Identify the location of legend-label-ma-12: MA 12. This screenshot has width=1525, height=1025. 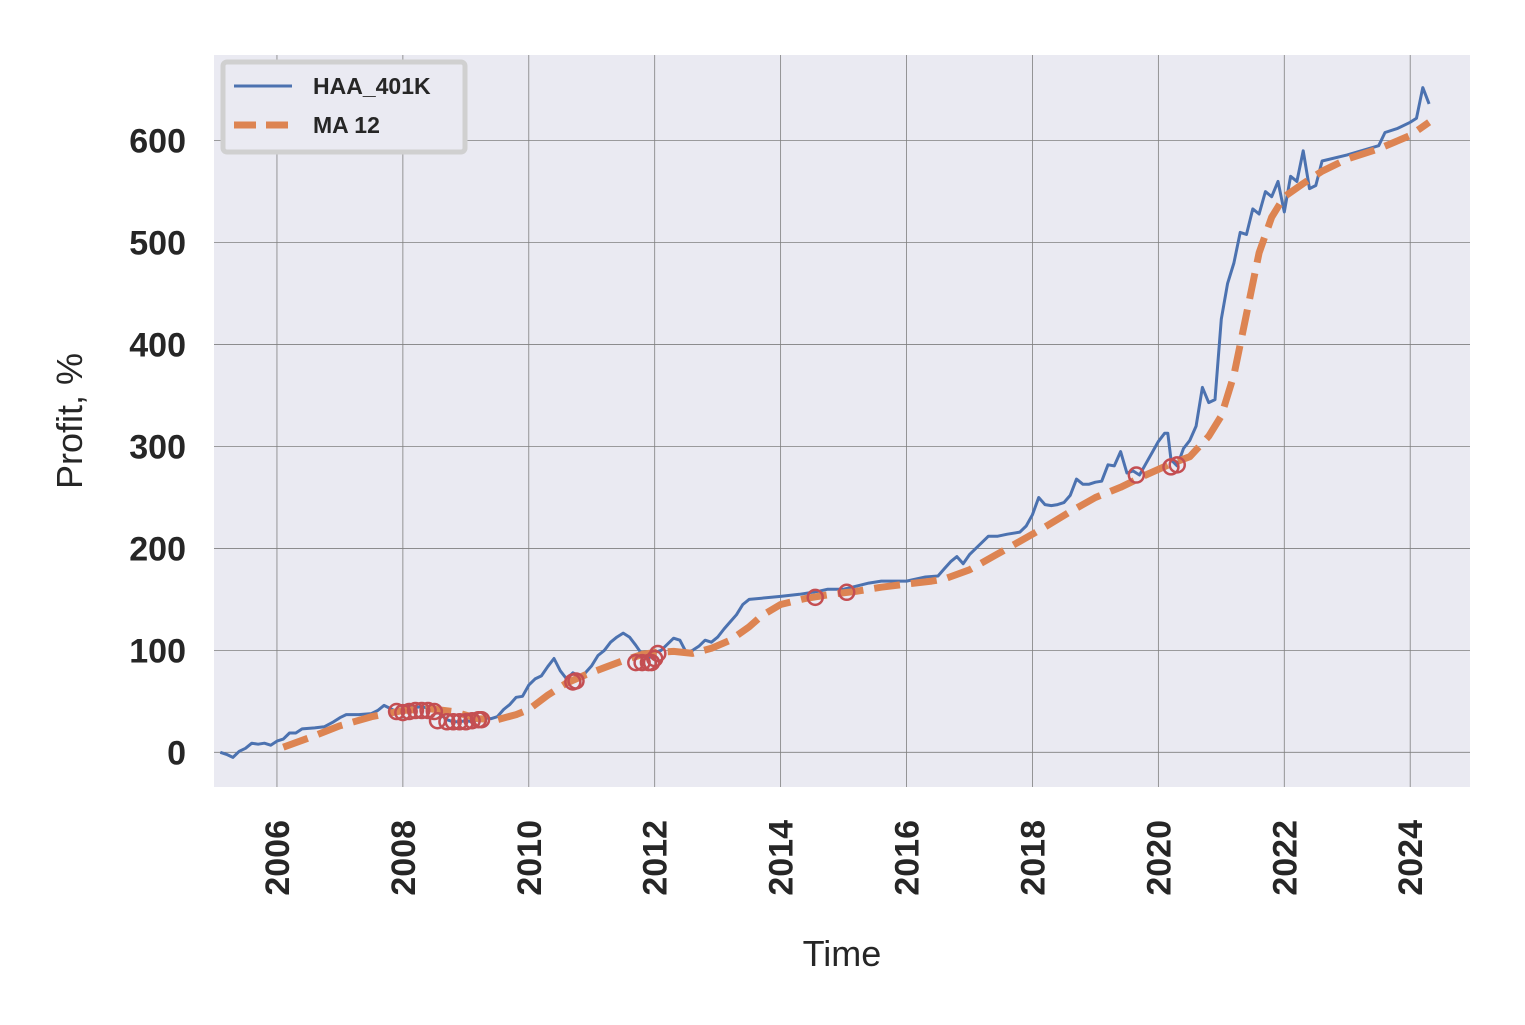
(346, 125).